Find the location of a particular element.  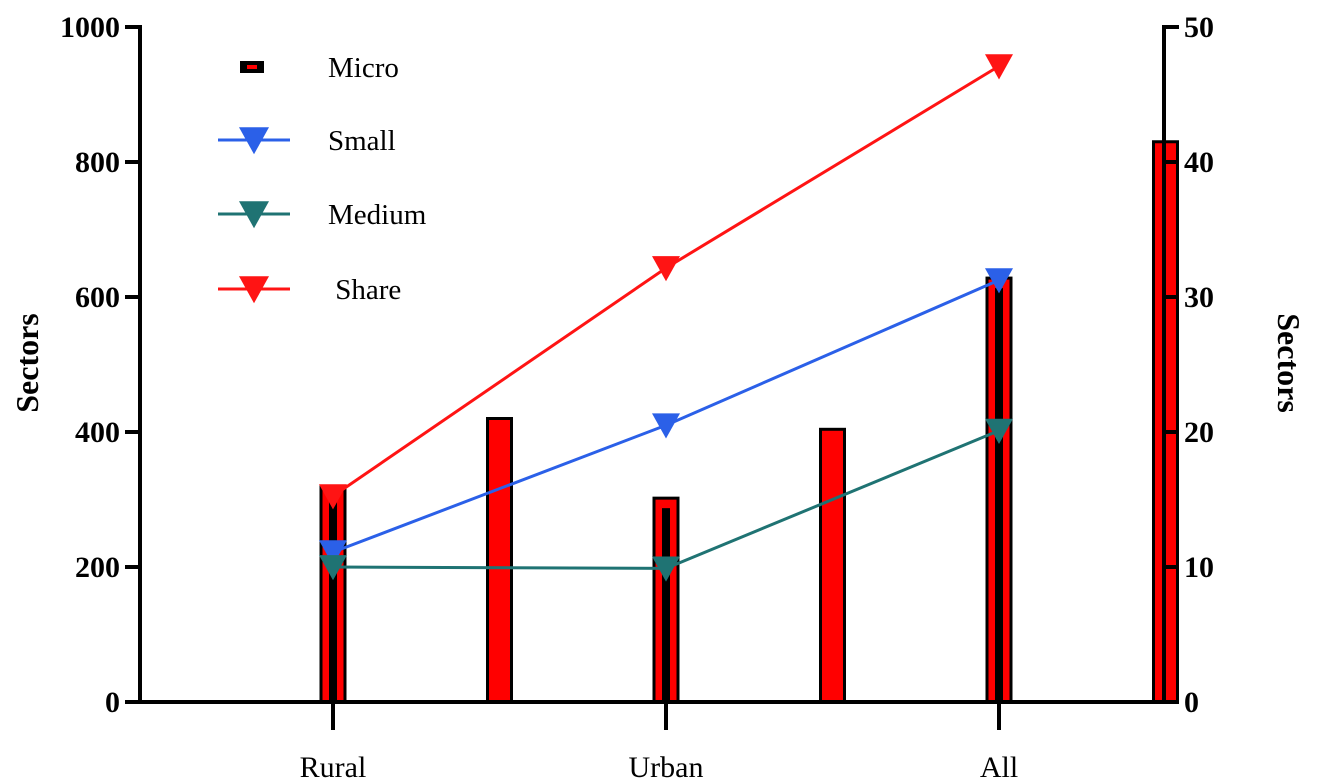

y-axis-right-label: Sectors is located at coordinates (1289, 363).